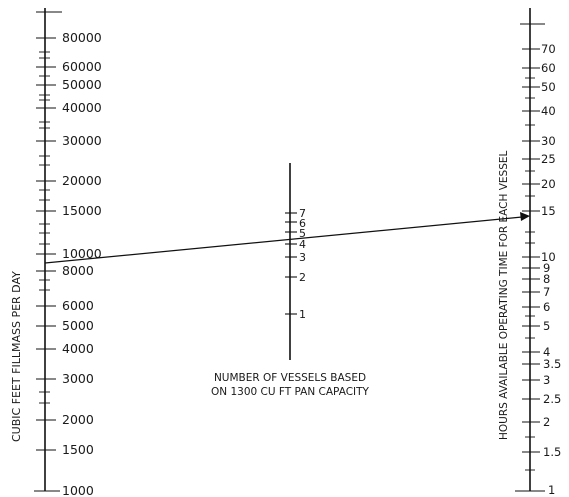  Describe the element at coordinates (548, 257) in the screenshot. I see `right-label-10: 10` at that location.